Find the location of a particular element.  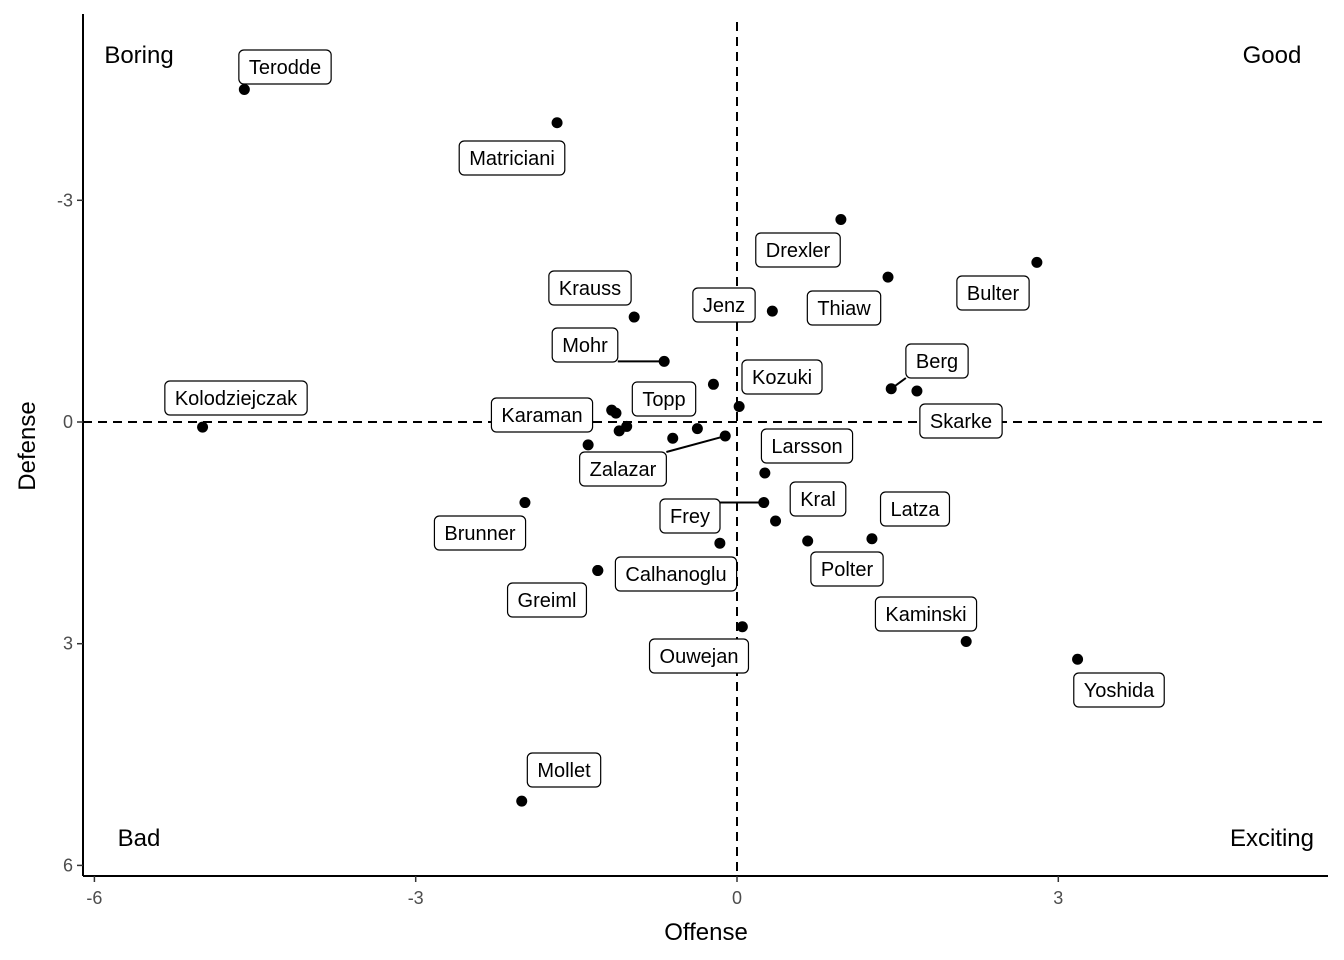

point-label: Kozuki is located at coordinates (782, 377).